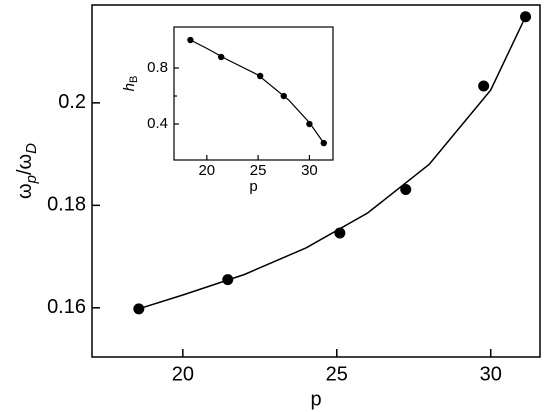  What do you see at coordinates (66, 307) in the screenshot?
I see `y-tick-label: 0.16` at bounding box center [66, 307].